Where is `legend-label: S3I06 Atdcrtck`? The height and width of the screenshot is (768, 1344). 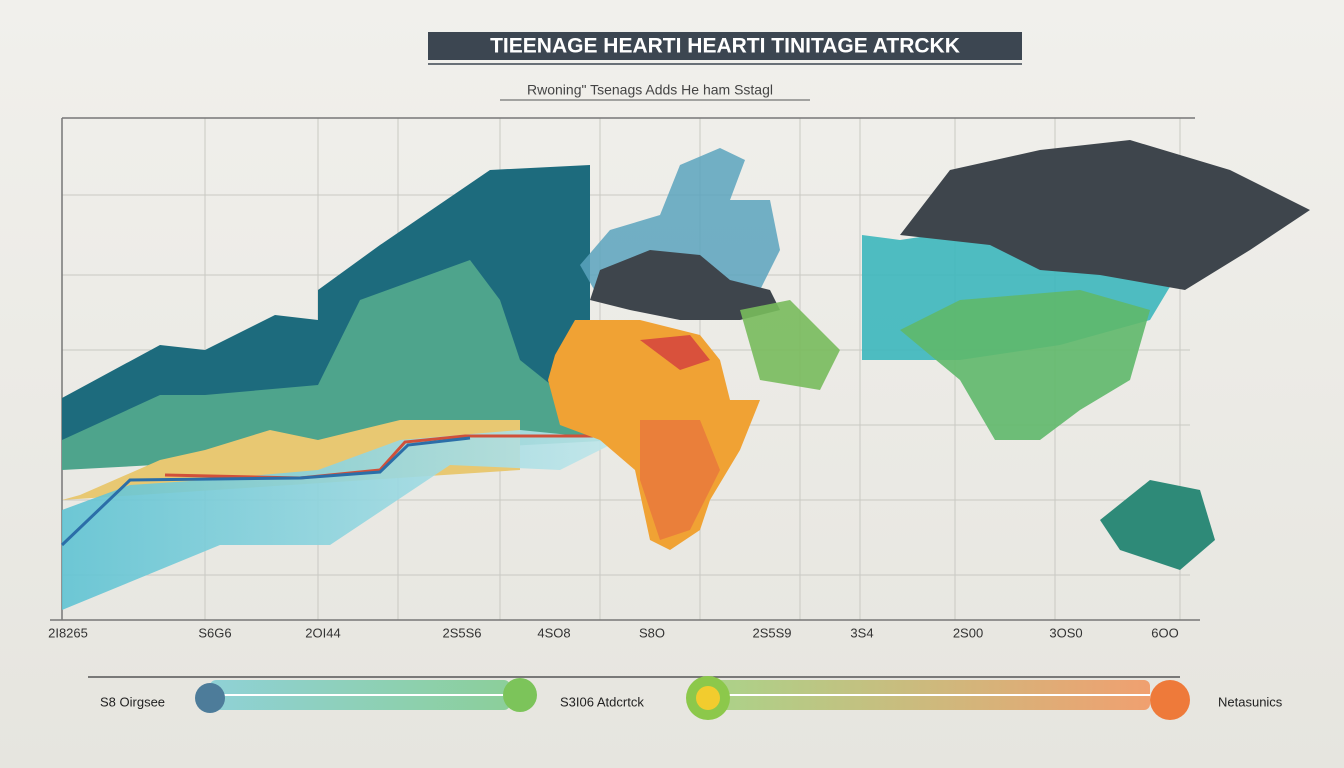 legend-label: S3I06 Atdcrtck is located at coordinates (602, 701).